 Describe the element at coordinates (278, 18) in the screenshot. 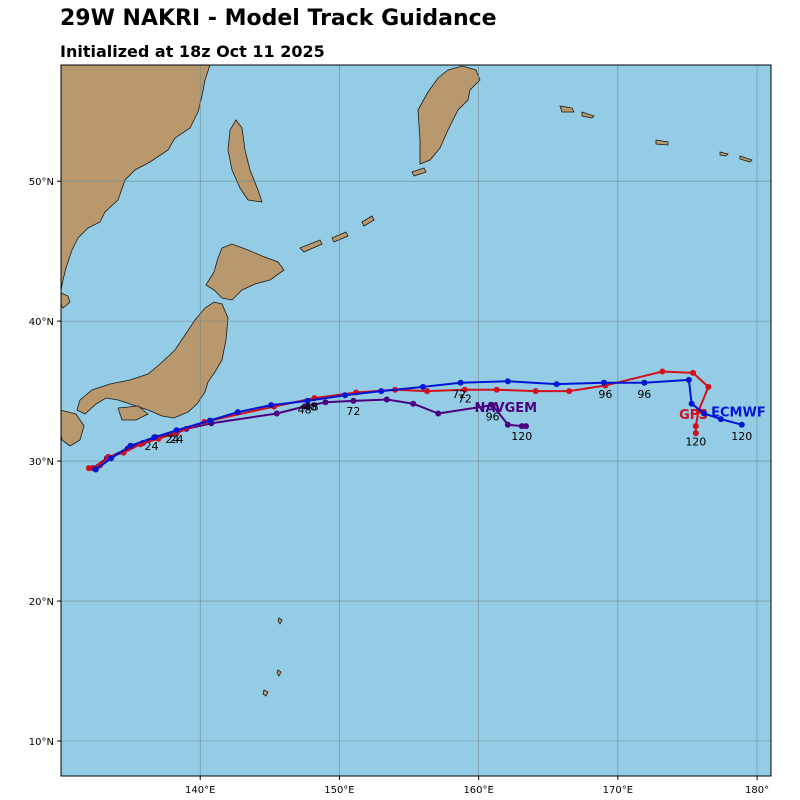

I see `chart-title: 29W NAKRI - Model Track Guidance` at that location.